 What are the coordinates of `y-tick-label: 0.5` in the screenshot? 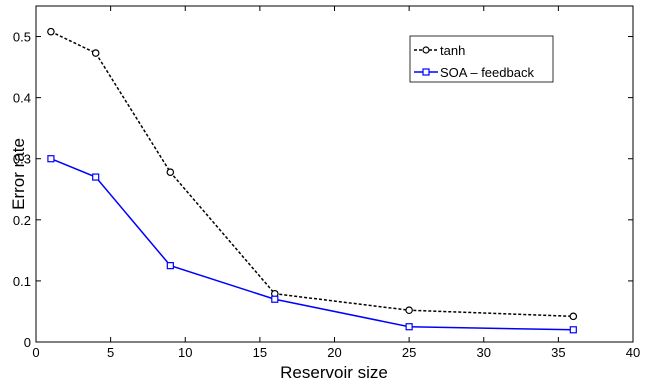 It's located at (22, 37).